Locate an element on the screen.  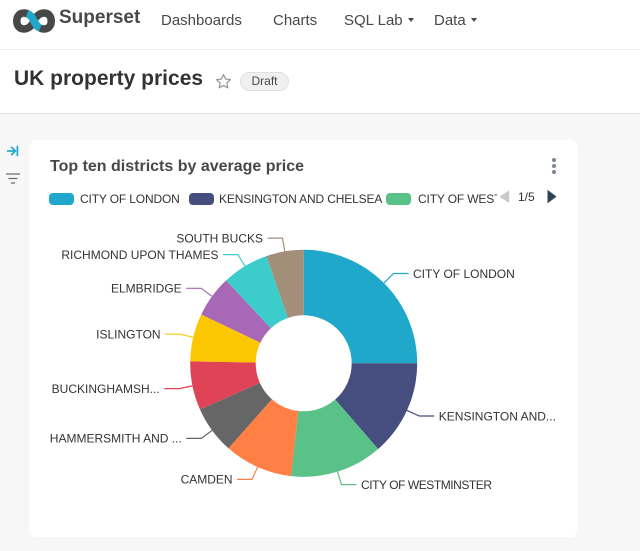
svg-text: CITY OF WESTMINSTER is located at coordinates (426, 485).